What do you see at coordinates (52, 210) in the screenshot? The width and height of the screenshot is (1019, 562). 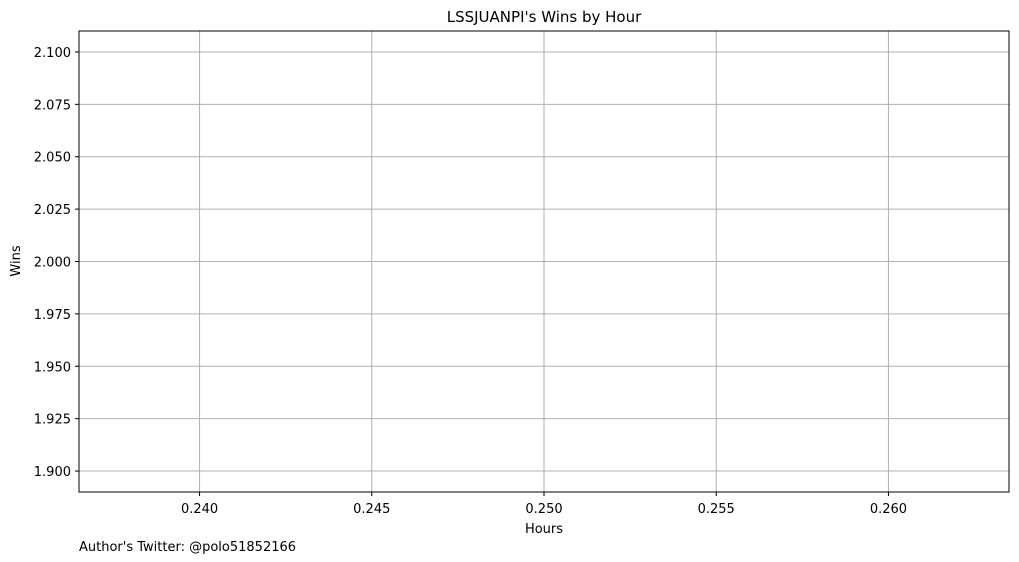 I see `y-tick-label: 2.025` at bounding box center [52, 210].